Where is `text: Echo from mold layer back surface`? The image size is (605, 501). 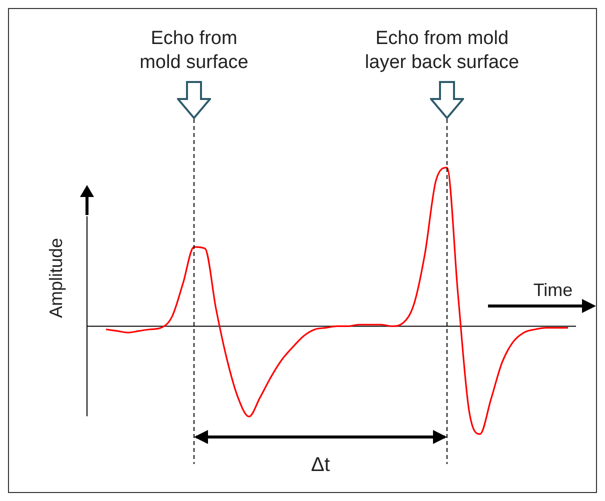 text: Echo from mold layer back surface is located at coordinates (442, 51).